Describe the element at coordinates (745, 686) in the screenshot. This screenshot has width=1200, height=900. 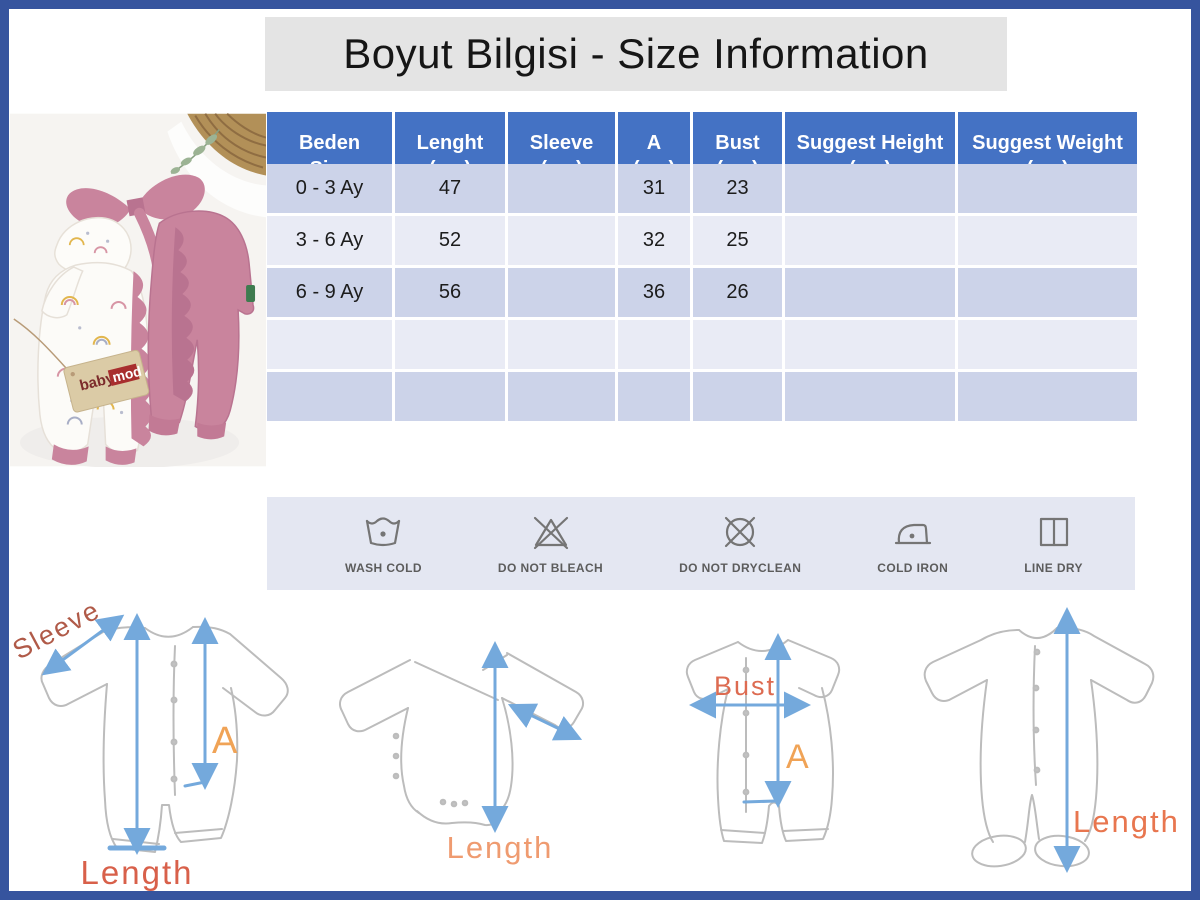
I see `bust-measure-label: Bust` at that location.